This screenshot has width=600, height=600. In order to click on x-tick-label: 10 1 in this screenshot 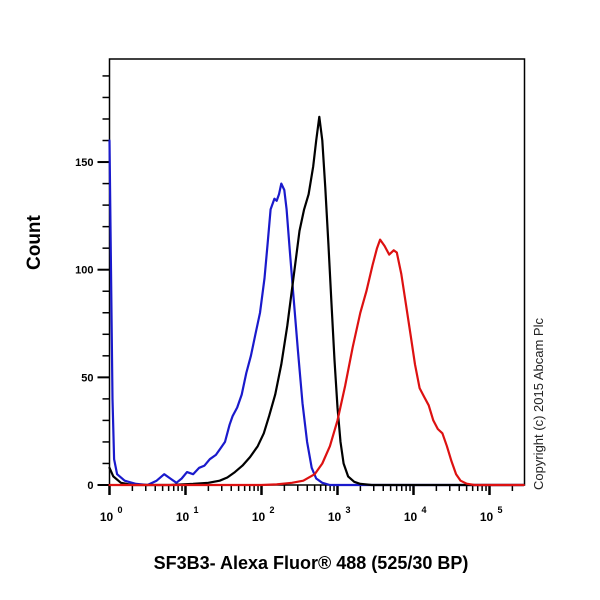, I will do `click(187, 514)`.